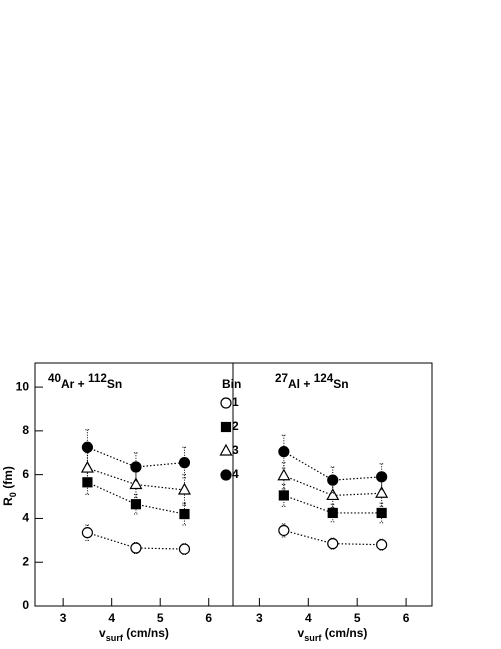 The image size is (501, 649). What do you see at coordinates (231, 384) in the screenshot?
I see `legend-title: Bin` at bounding box center [231, 384].